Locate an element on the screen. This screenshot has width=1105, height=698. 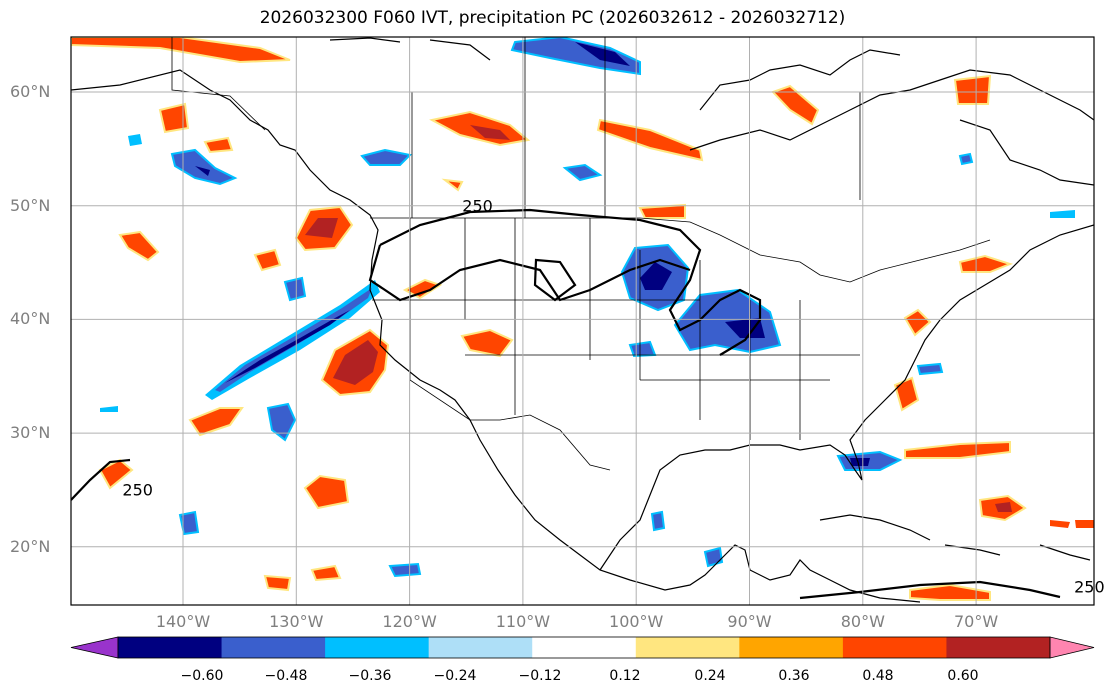
pos-anomaly-top-left is located at coordinates (181, 50).